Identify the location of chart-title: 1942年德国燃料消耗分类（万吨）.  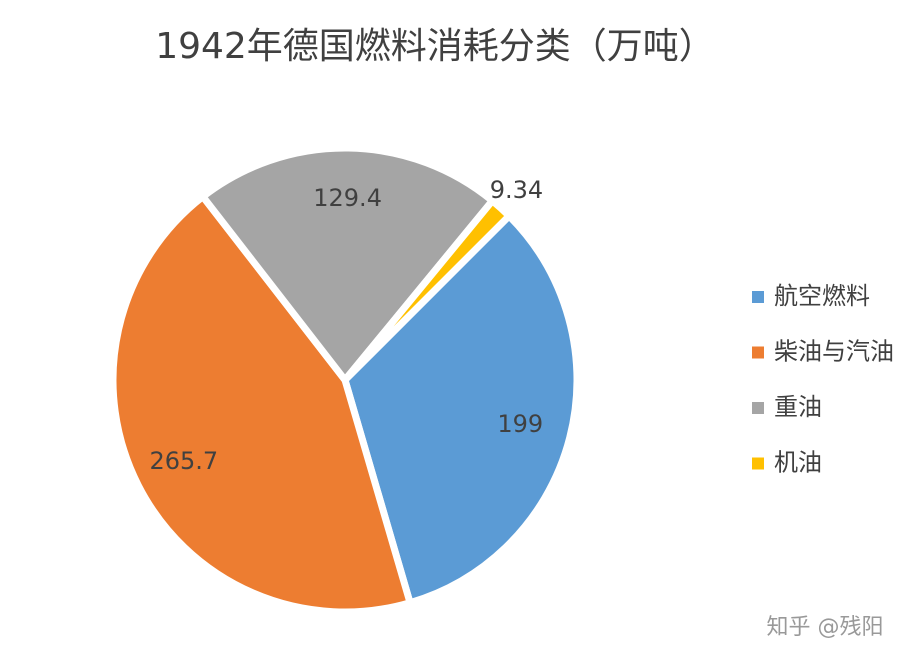
(435, 46).